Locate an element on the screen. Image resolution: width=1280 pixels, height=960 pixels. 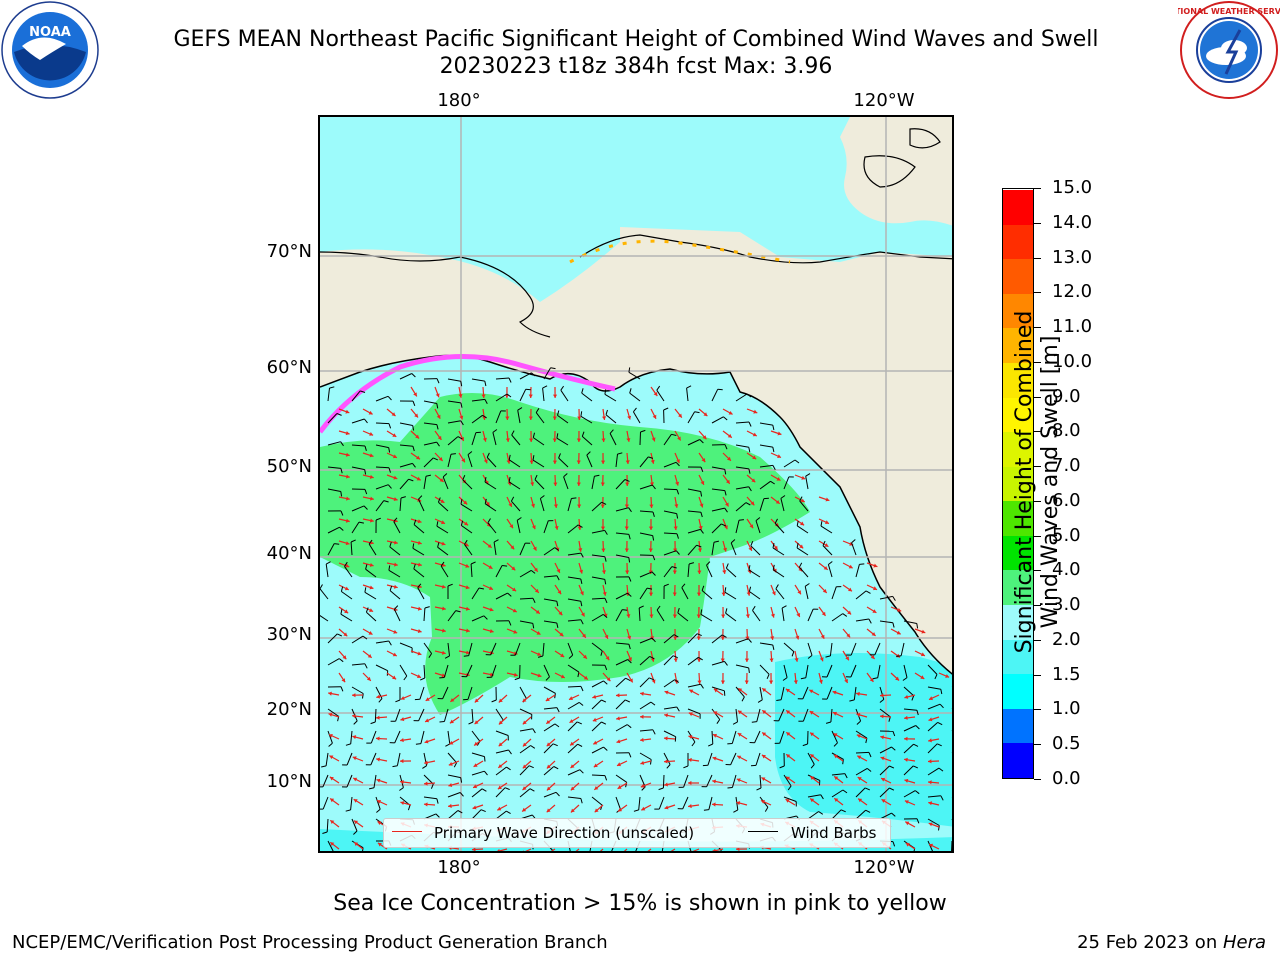
noaa-logo: NOAA is located at coordinates (50, 50).